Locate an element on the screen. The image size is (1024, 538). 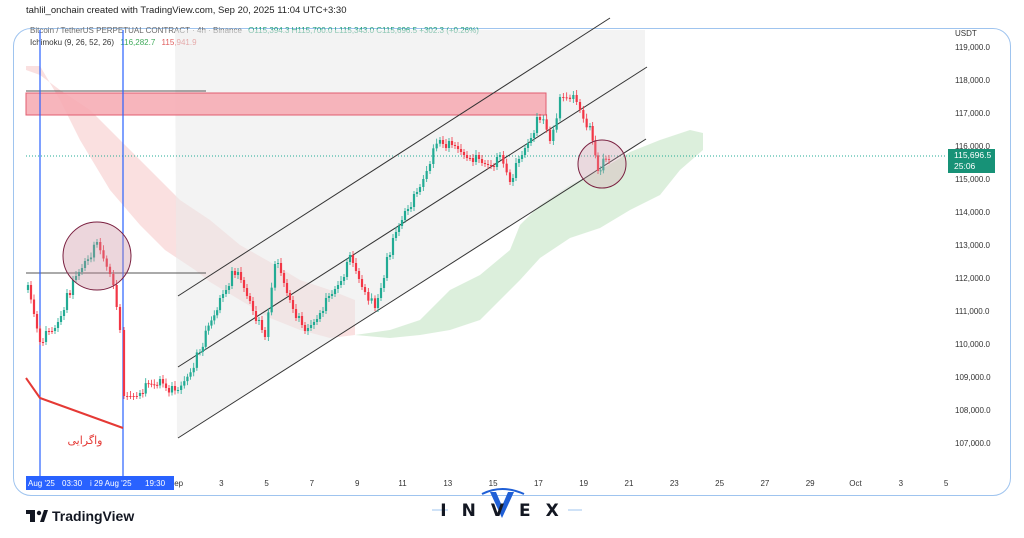
time-tick-label: 3 is located at coordinates (221, 483).